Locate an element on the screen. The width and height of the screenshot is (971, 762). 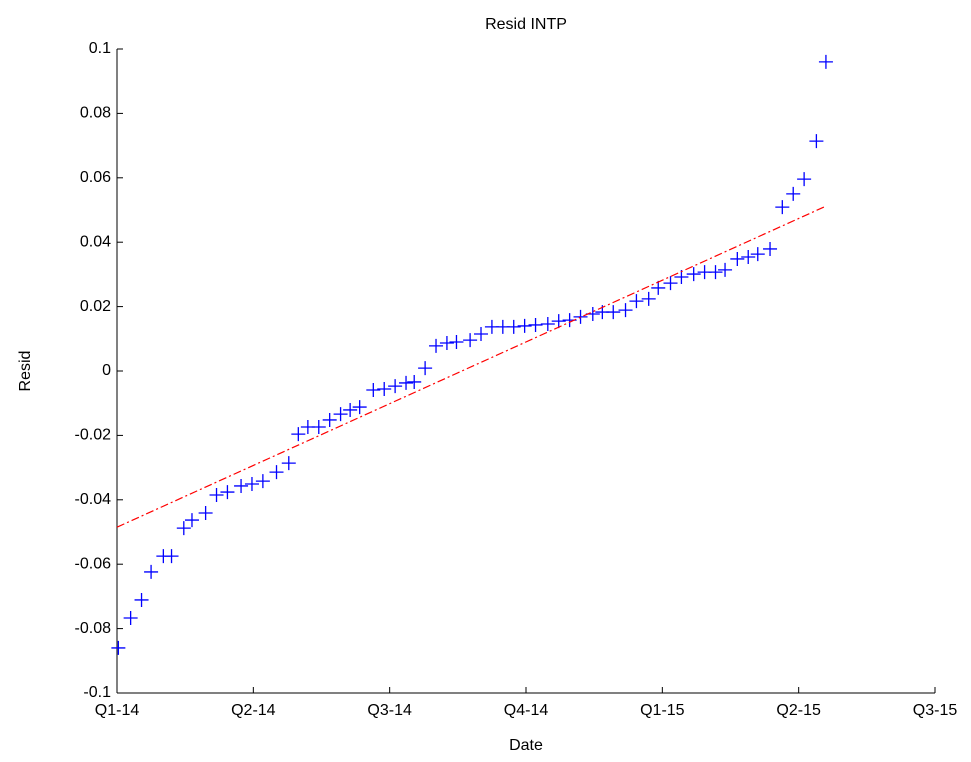
x-tick-label: Q2-14 is located at coordinates (253, 710).